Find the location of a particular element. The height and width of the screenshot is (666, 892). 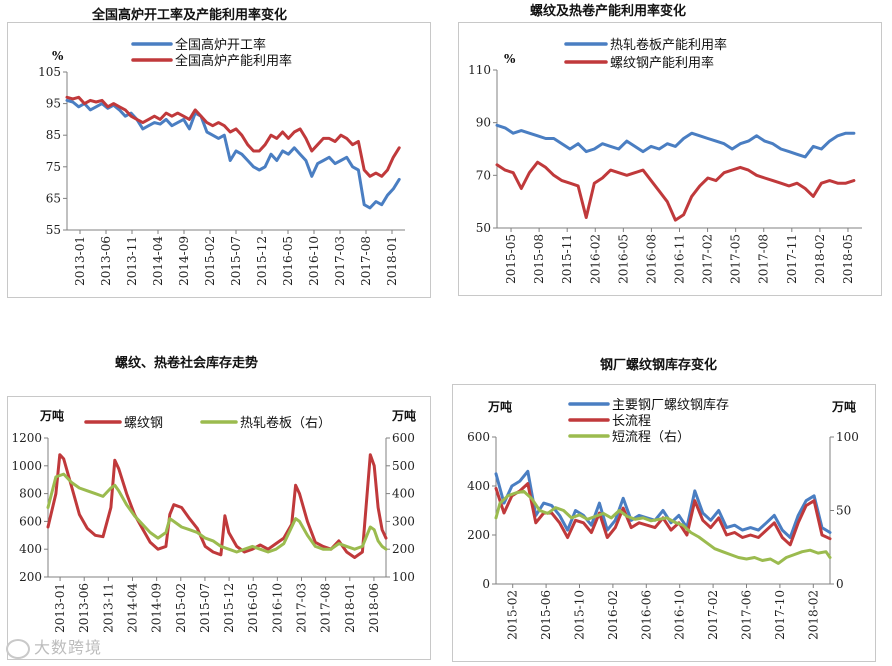

watermark: 大数跨境 is located at coordinates (54, 646).